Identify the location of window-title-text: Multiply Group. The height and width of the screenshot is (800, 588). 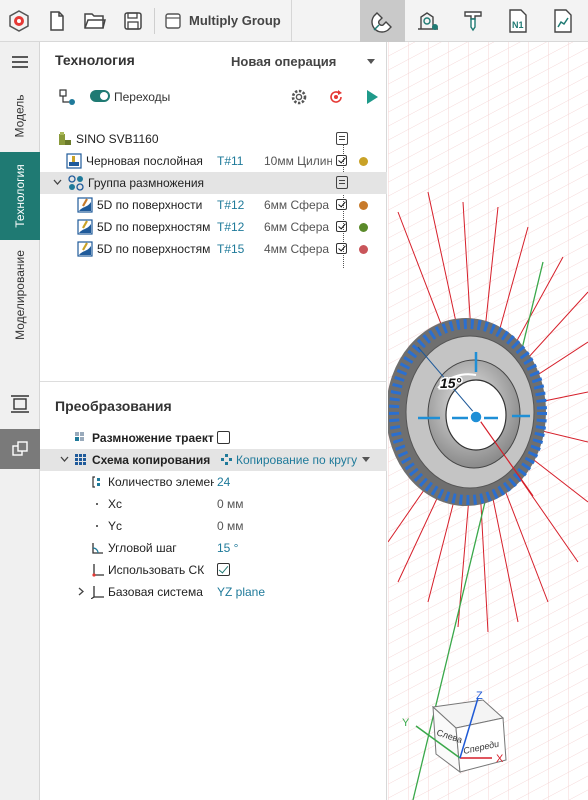
(235, 20).